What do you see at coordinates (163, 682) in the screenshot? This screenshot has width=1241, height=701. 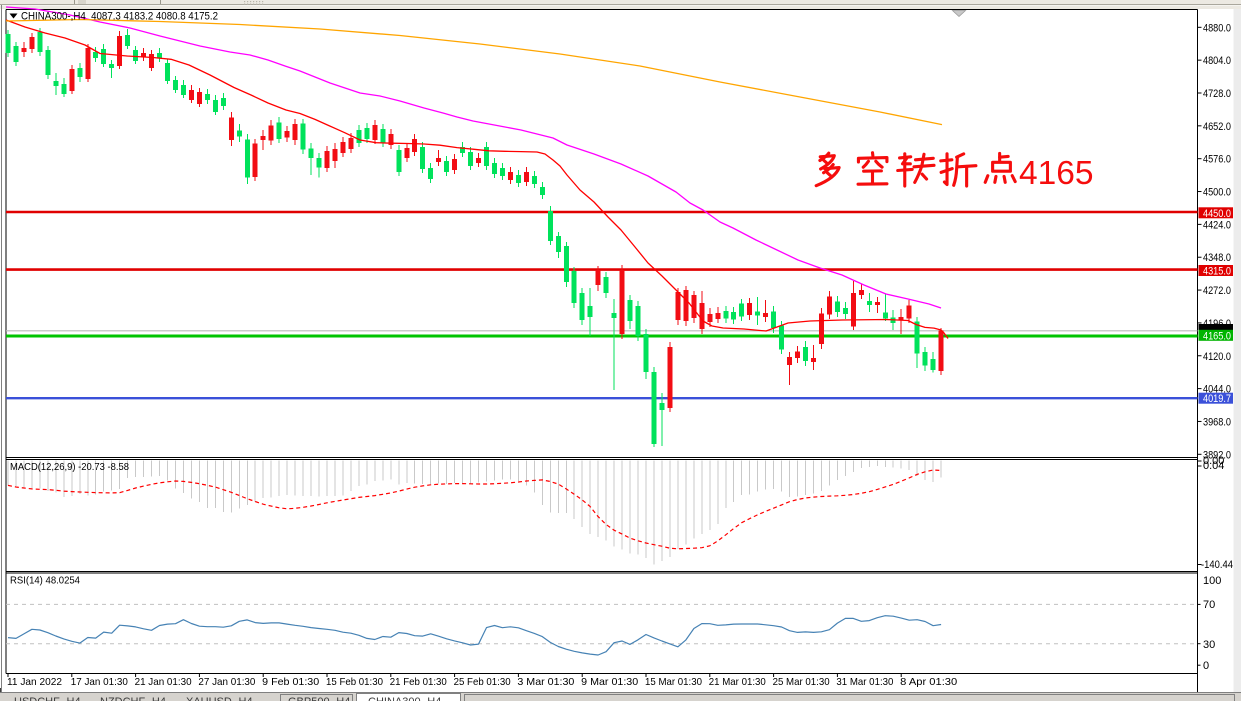 I see `svg-text: 21 Jan 01:30` at bounding box center [163, 682].